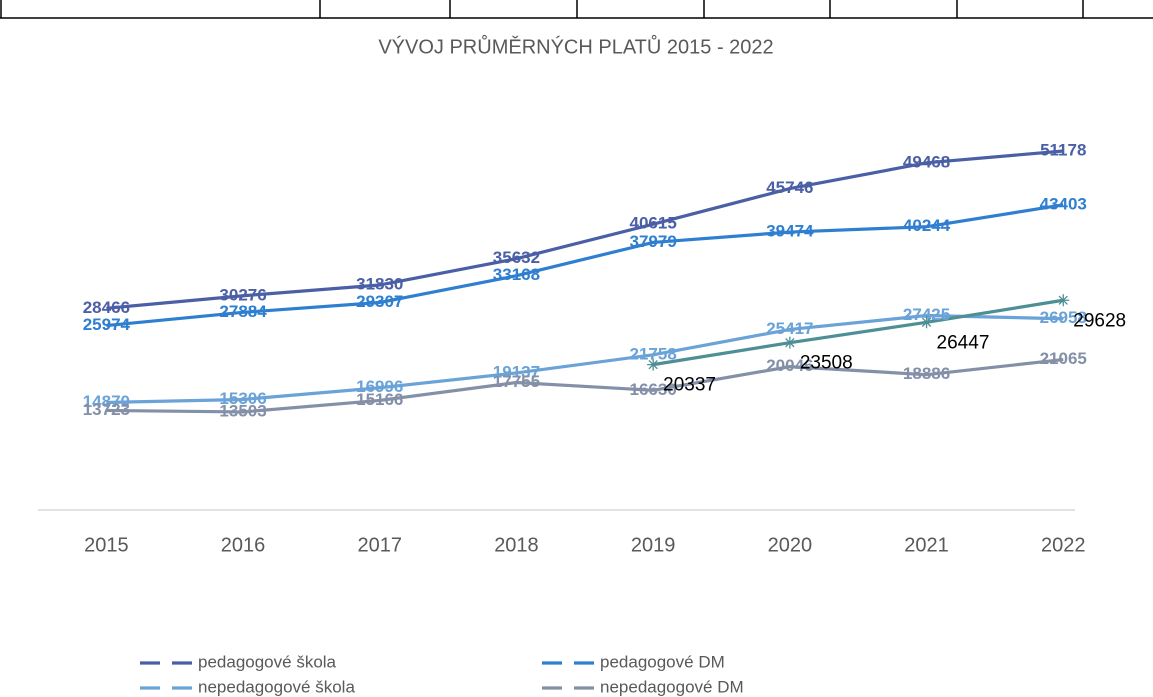 This screenshot has height=697, width=1153. What do you see at coordinates (516, 257) in the screenshot?
I see `data-label: 35632` at bounding box center [516, 257].